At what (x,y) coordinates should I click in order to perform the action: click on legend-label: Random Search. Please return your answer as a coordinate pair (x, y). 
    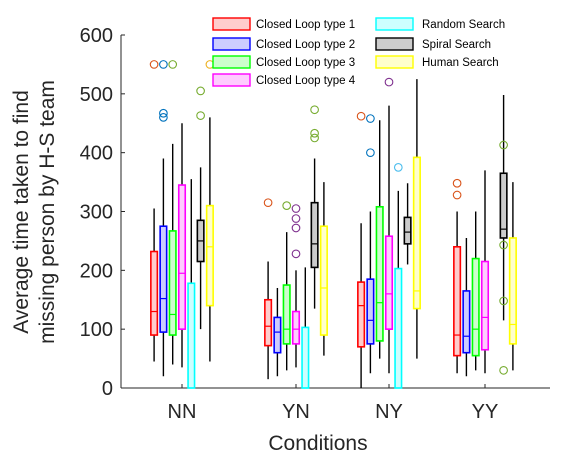
    Looking at the image, I should click on (463, 25).